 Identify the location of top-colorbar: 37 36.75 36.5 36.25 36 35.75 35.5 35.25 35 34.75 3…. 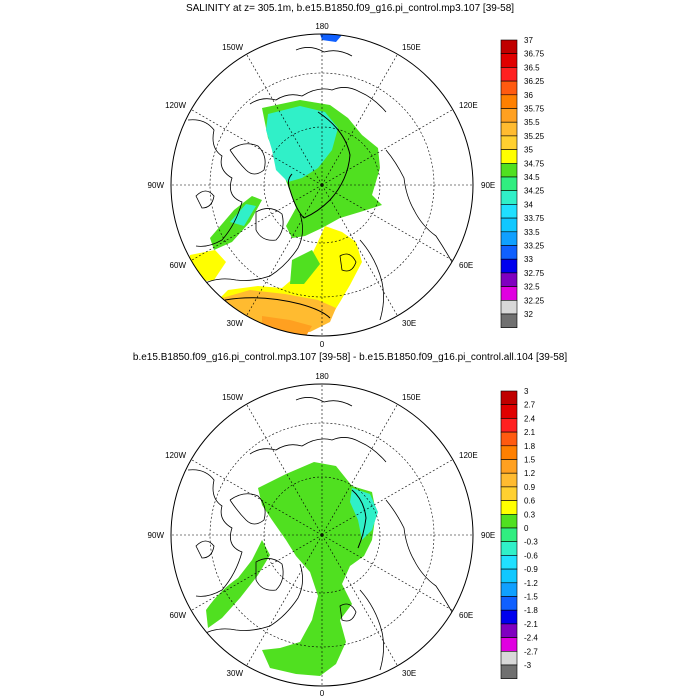
(522, 182).